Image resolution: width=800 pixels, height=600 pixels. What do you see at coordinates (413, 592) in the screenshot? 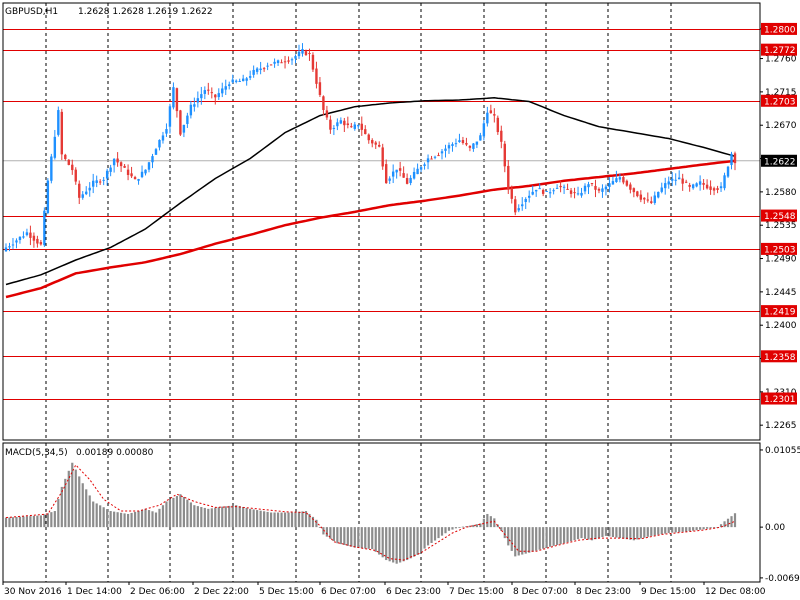
I see `time-tick-label: 6 Dec 23:00` at bounding box center [413, 592].